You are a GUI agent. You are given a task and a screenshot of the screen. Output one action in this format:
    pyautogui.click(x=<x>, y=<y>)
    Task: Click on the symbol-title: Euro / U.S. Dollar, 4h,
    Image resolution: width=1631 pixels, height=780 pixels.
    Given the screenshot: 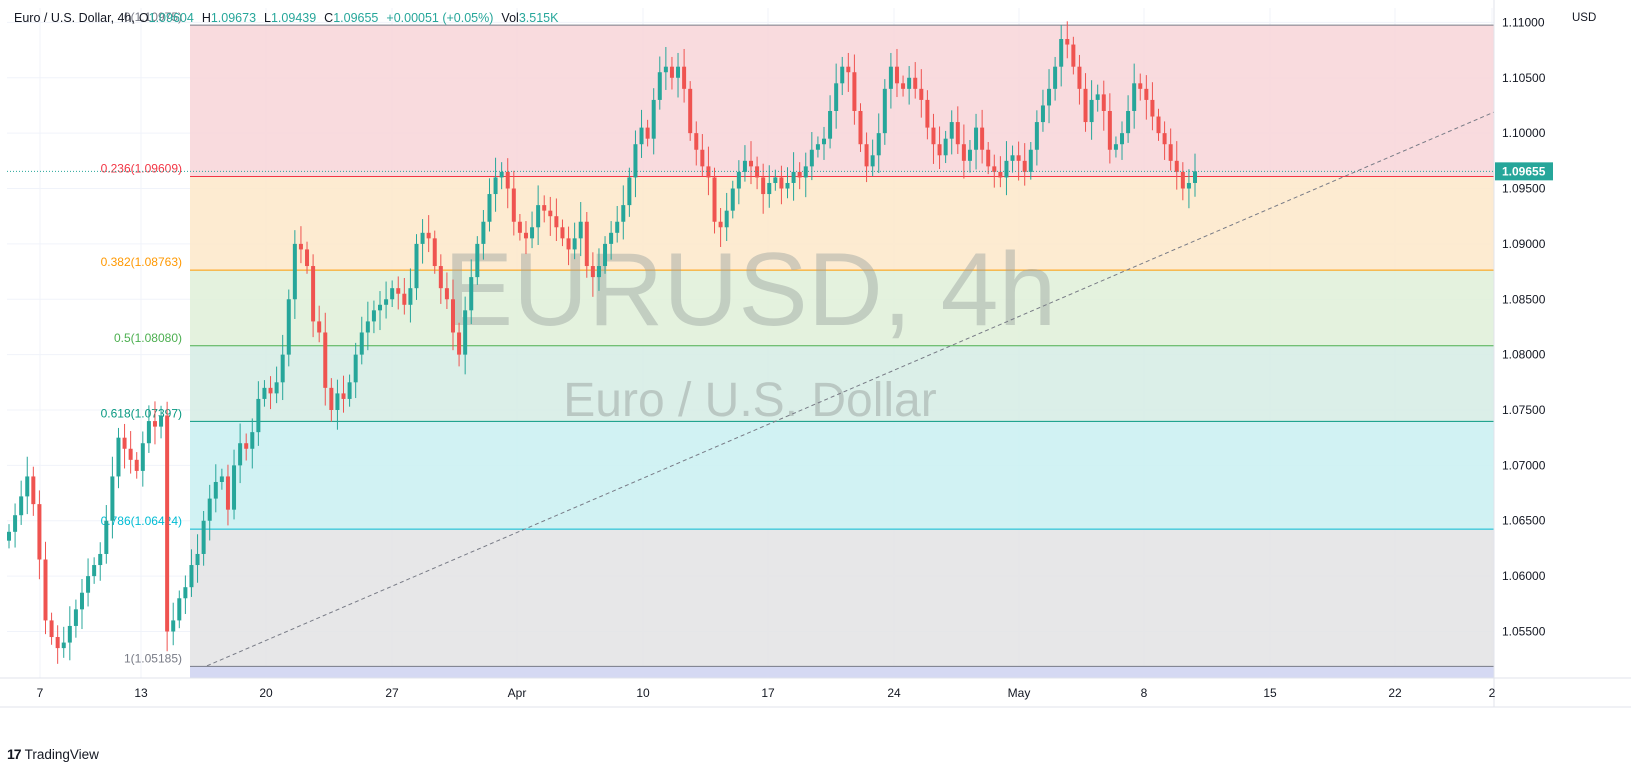 What is the action you would take?
    pyautogui.click(x=74, y=18)
    